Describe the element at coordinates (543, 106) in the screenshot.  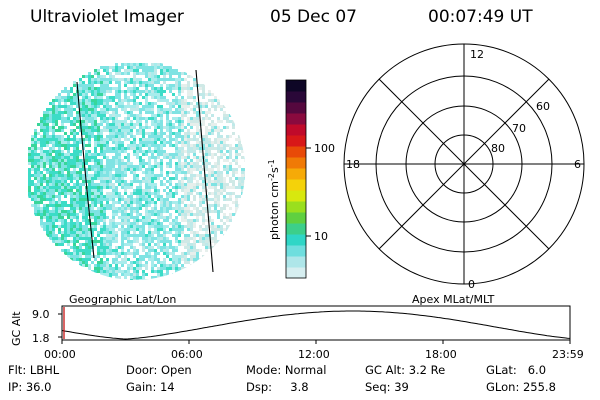
I see `mlat-label-60: 60` at that location.